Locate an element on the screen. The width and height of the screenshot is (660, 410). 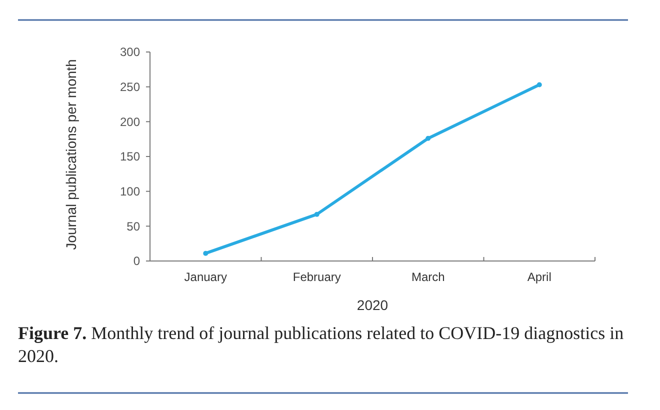
x-tick-label: April is located at coordinates (539, 277).